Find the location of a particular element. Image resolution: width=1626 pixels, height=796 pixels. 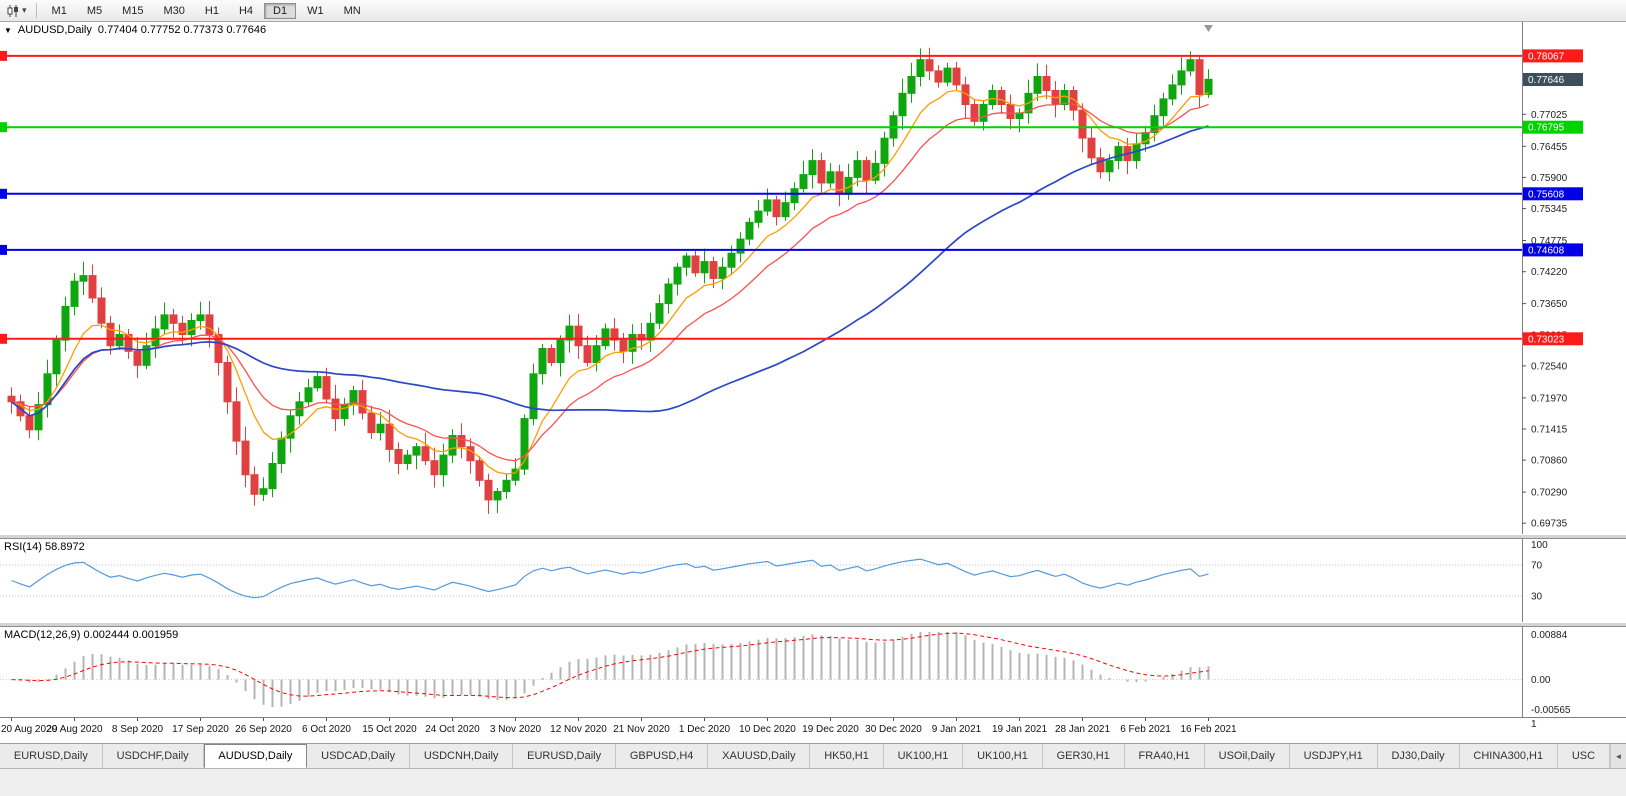

svg-text: 0.77025 is located at coordinates (1549, 115).